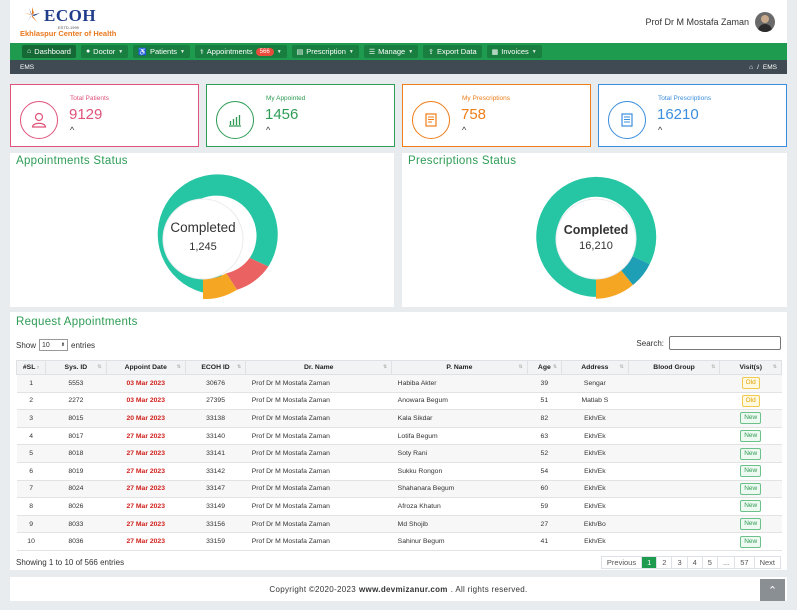 This screenshot has width=797, height=610. I want to click on nav-patients: ♿ Patients ▼, so click(161, 51).